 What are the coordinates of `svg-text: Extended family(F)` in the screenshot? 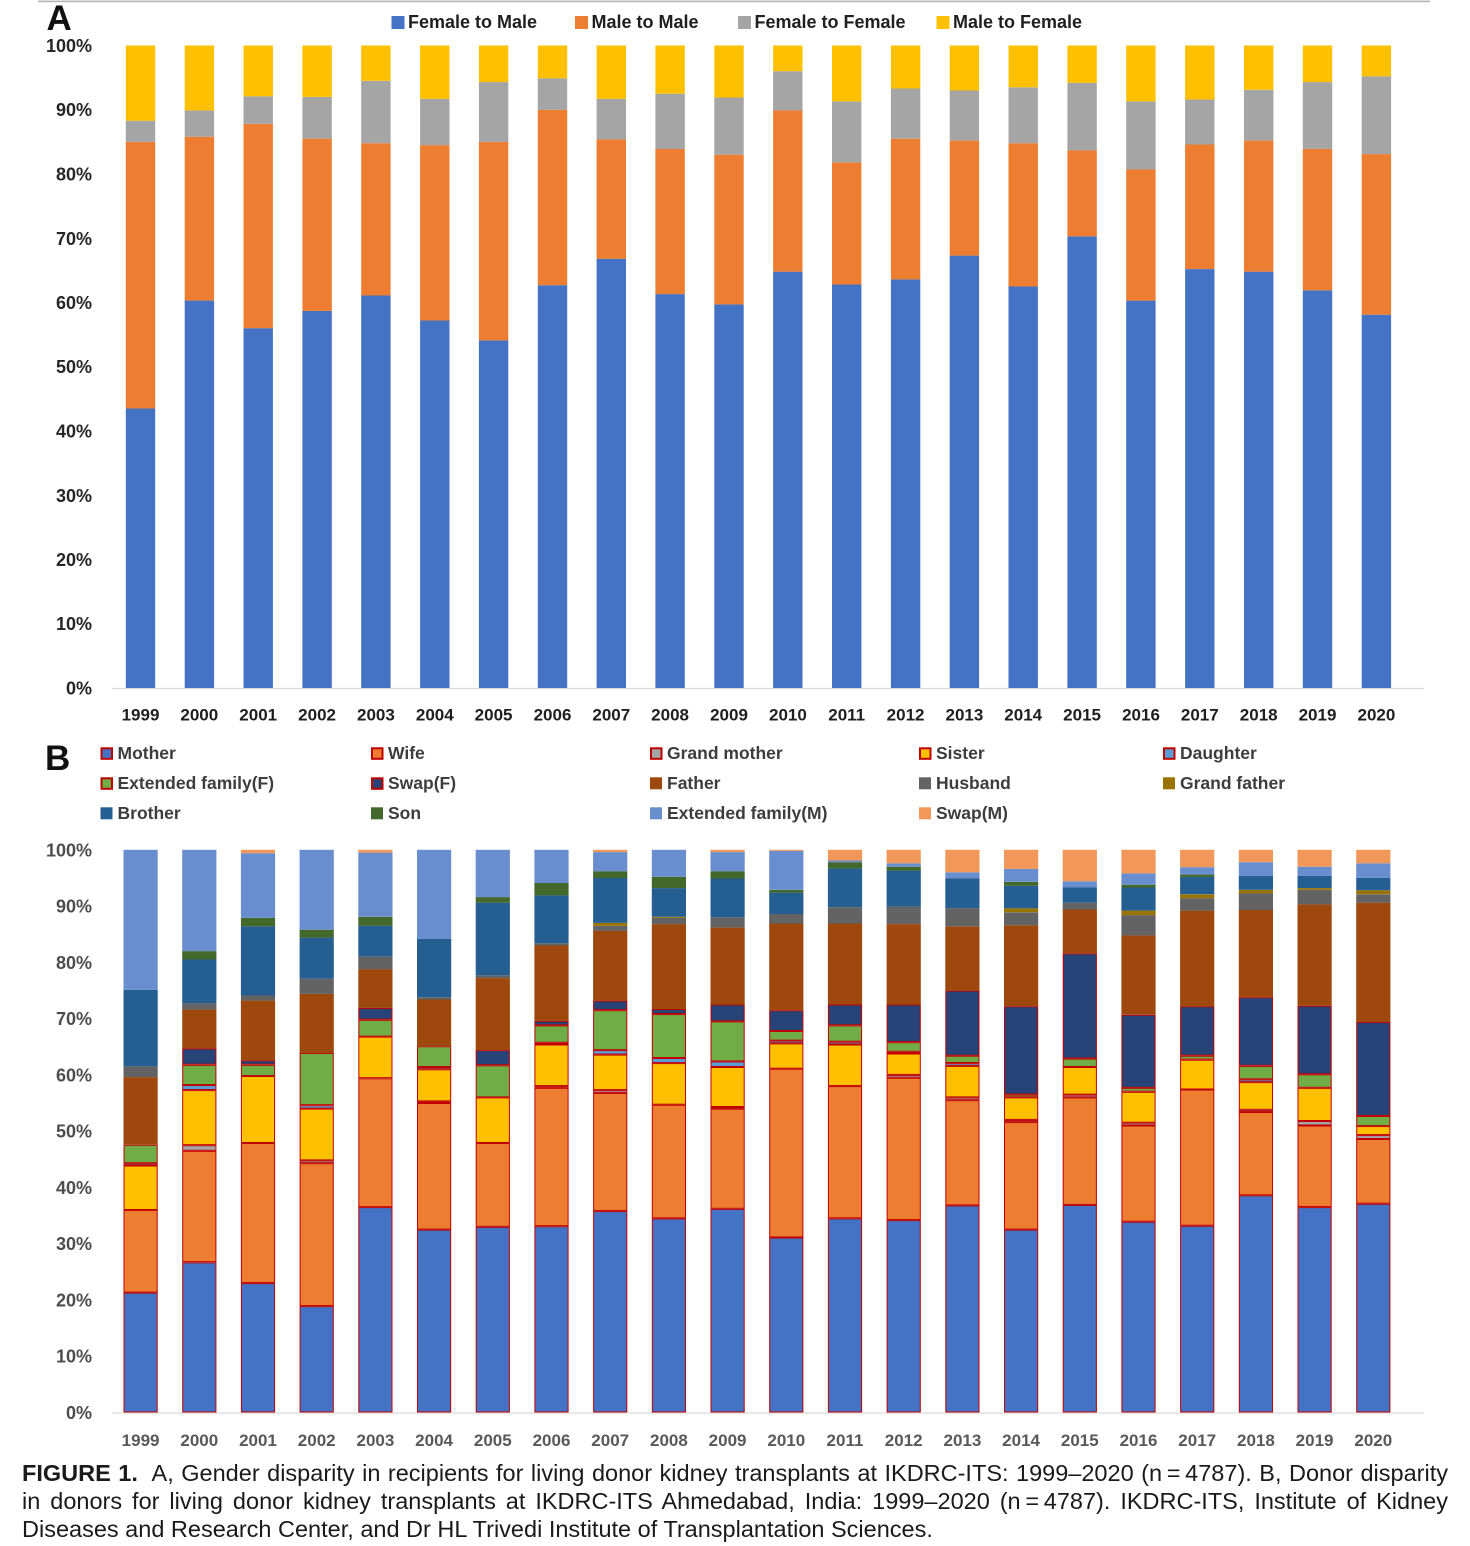 It's located at (196, 783).